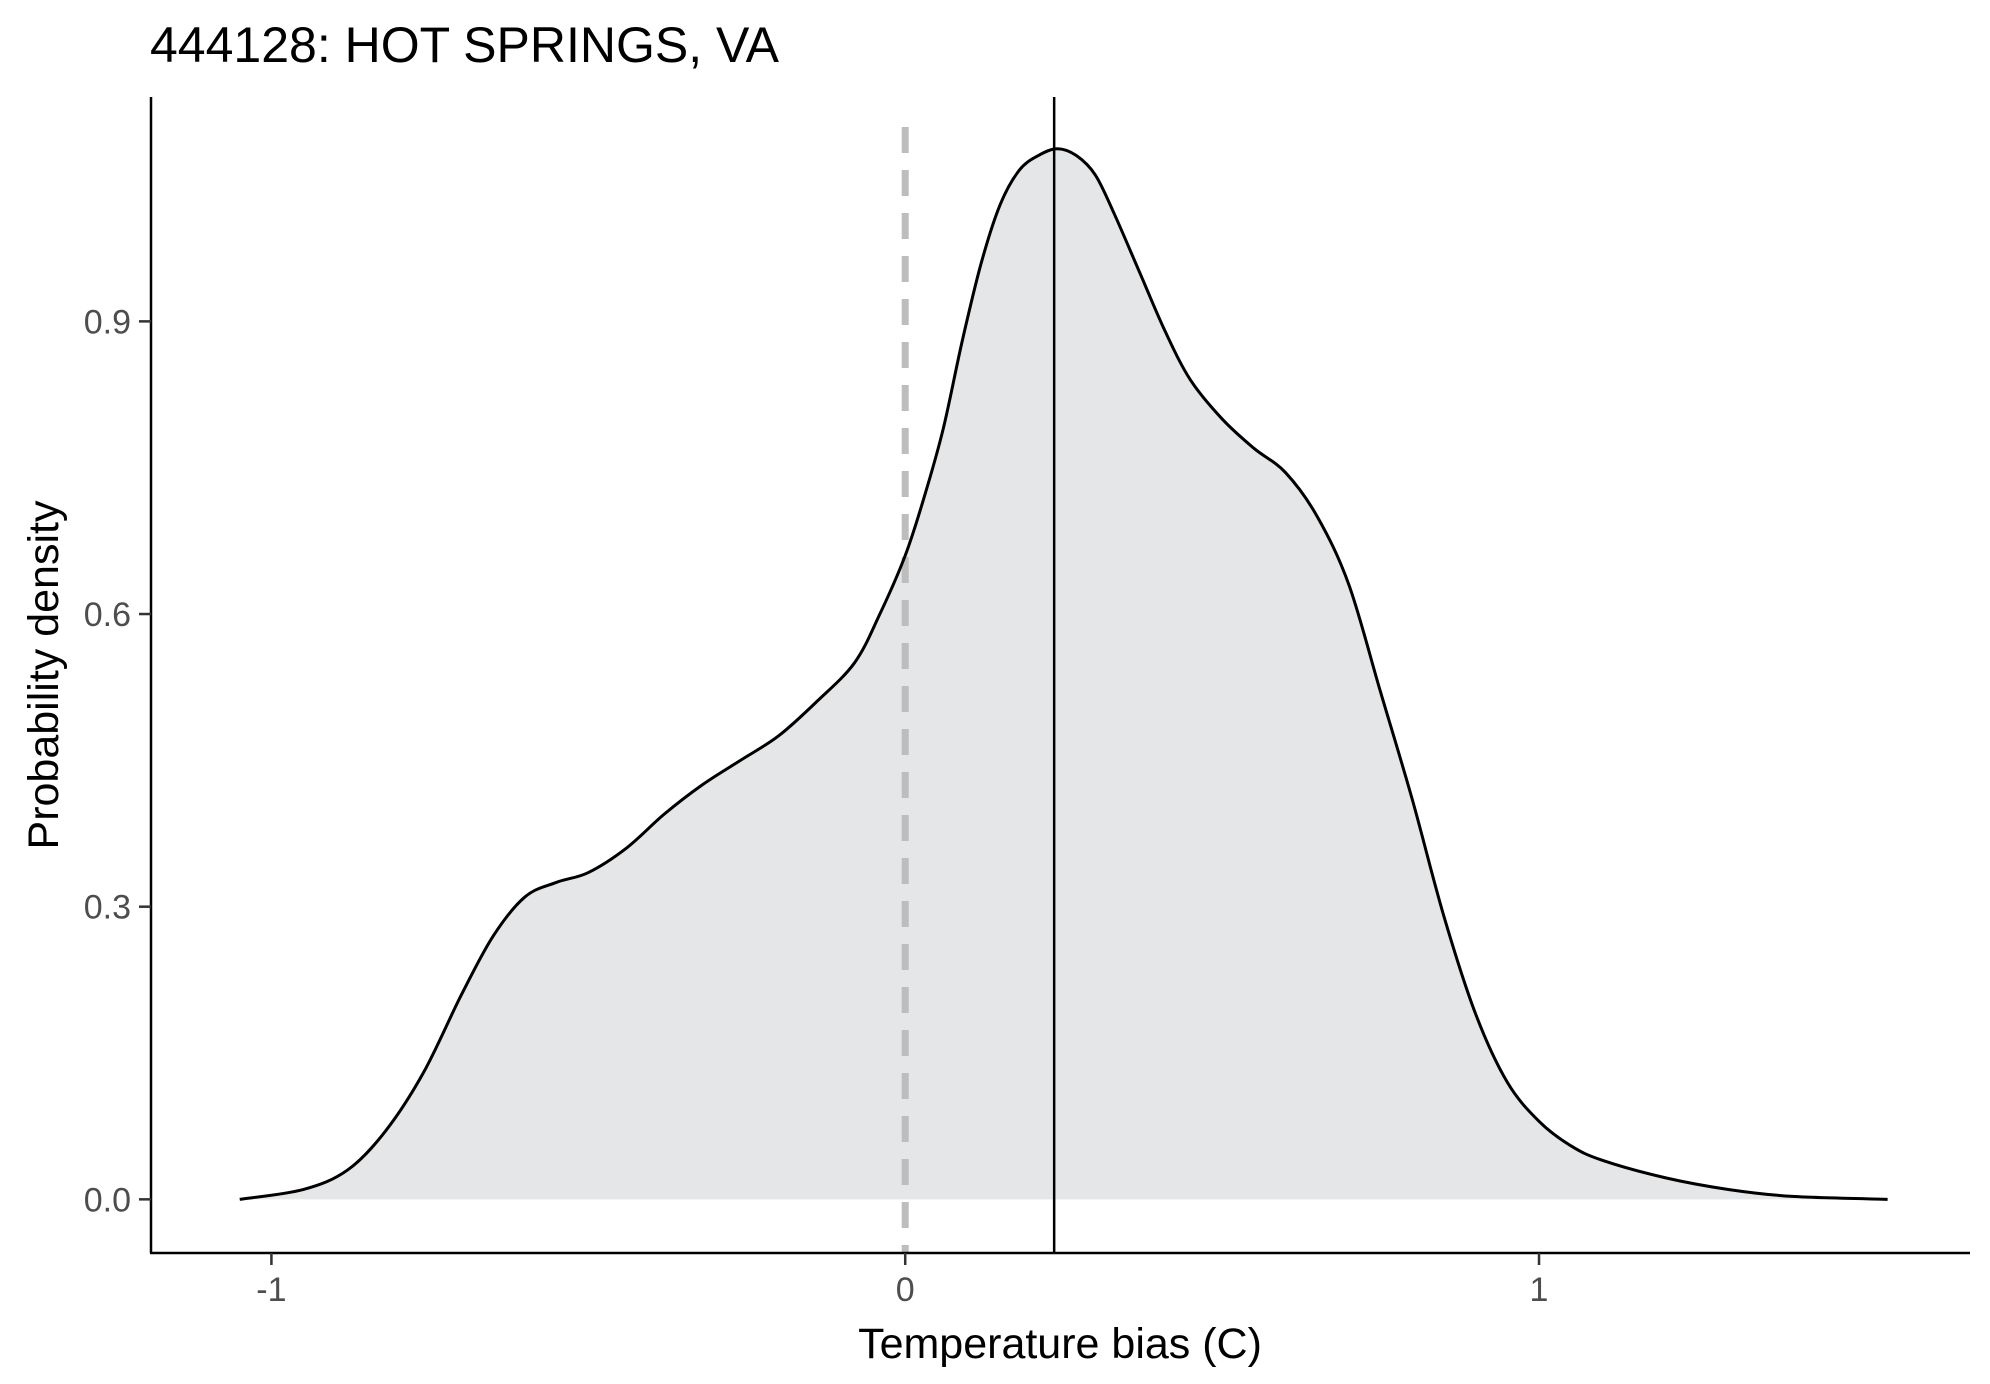 The height and width of the screenshot is (1384, 1990). Describe the element at coordinates (1060, 1344) in the screenshot. I see `x-axis-title: Temperature bias (C)` at that location.